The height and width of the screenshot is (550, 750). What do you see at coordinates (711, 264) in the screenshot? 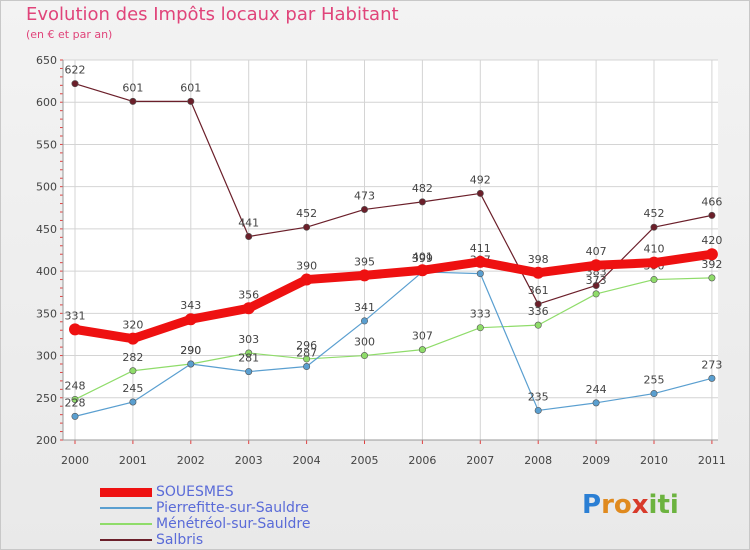
I see `data-label-m-n-tr-ol-sur-sauldre: 392` at bounding box center [711, 264].